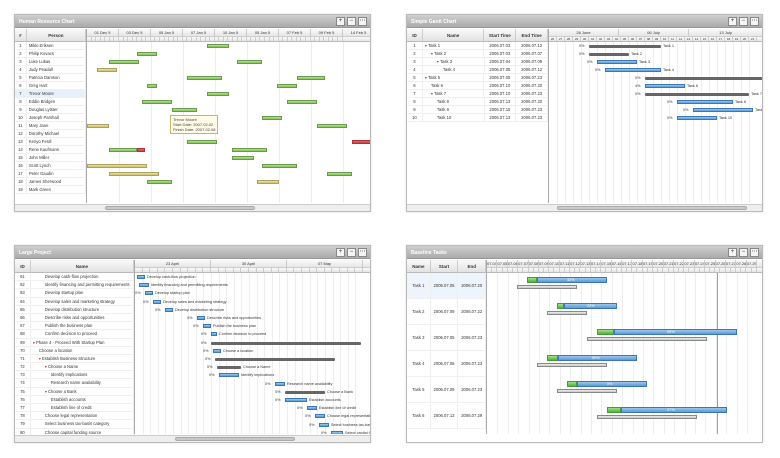  What do you see at coordinates (477, 46) in the screenshot?
I see `table-row: 1 ▾Task 1 2006.07.03 2006.07.12` at bounding box center [477, 46].